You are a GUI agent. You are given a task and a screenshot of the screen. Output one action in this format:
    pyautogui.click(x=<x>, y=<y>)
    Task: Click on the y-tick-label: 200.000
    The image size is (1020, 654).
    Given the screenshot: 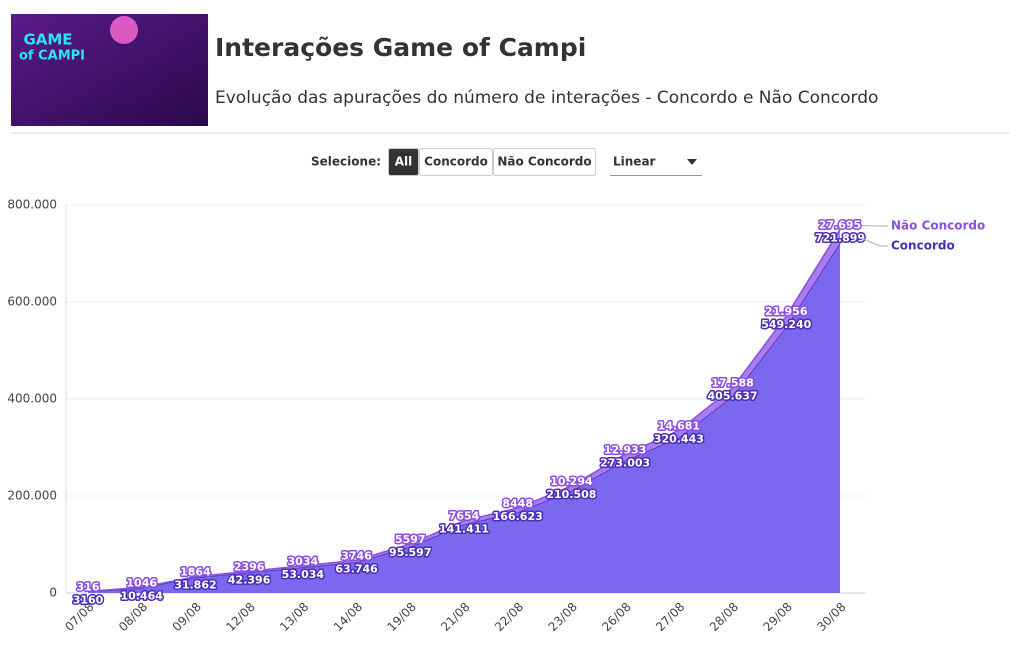 What is the action you would take?
    pyautogui.click(x=32, y=496)
    